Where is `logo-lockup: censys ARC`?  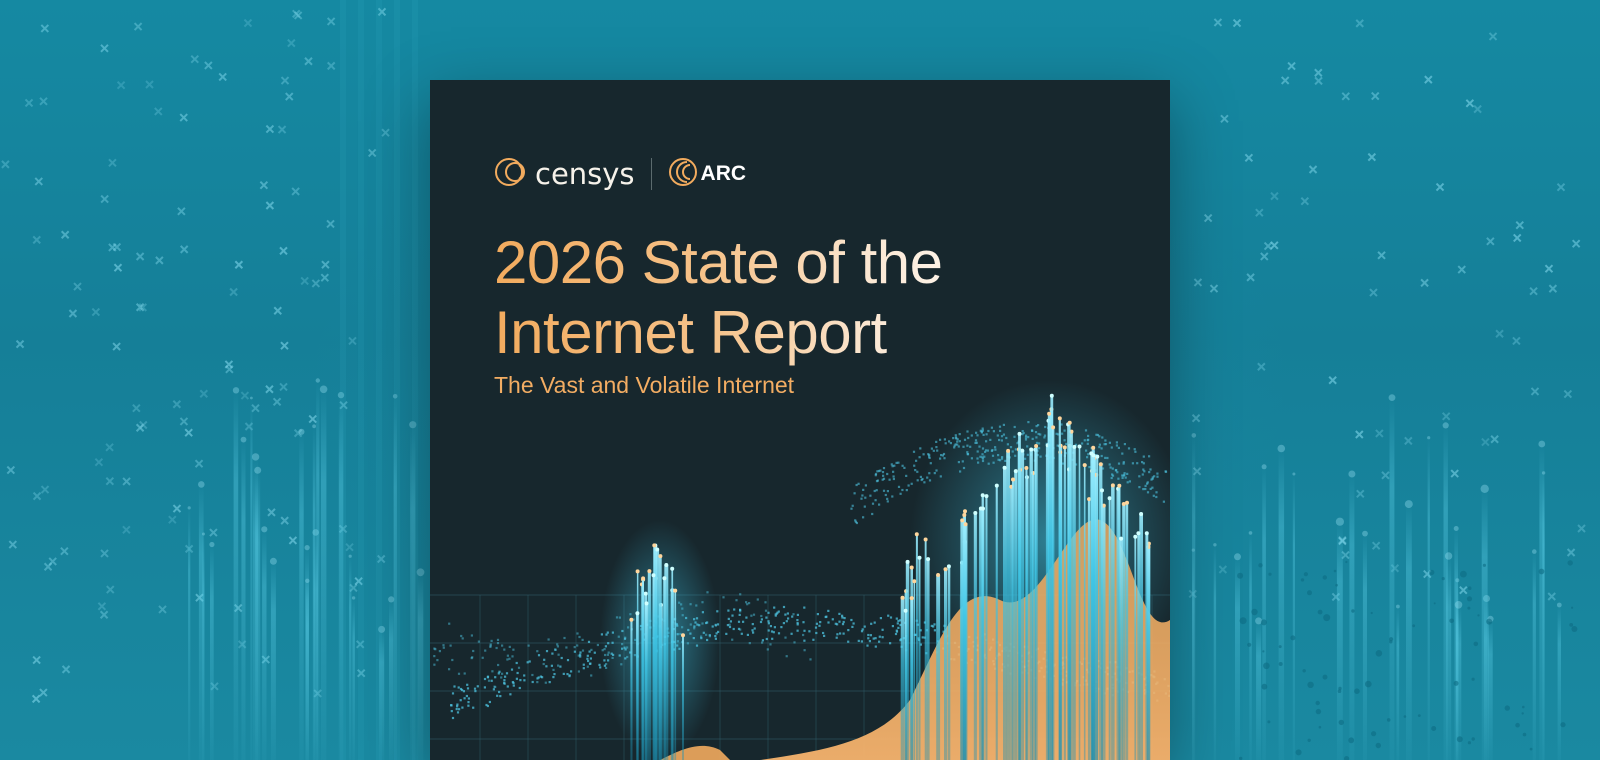
logo-lockup: censys ARC is located at coordinates (620, 174).